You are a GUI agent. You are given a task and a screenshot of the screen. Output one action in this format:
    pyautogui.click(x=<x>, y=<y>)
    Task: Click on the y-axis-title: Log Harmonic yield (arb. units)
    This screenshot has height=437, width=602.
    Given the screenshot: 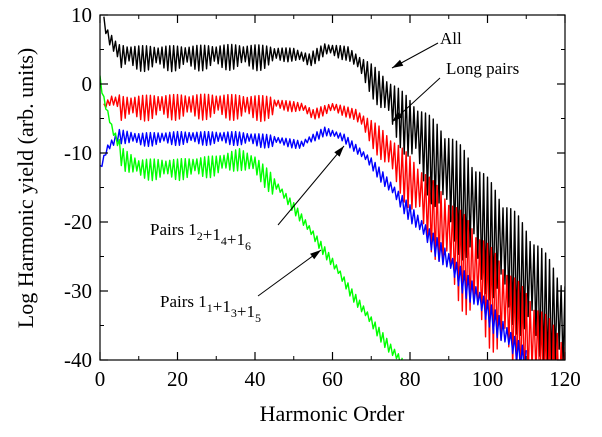 What is the action you would take?
    pyautogui.click(x=25, y=188)
    